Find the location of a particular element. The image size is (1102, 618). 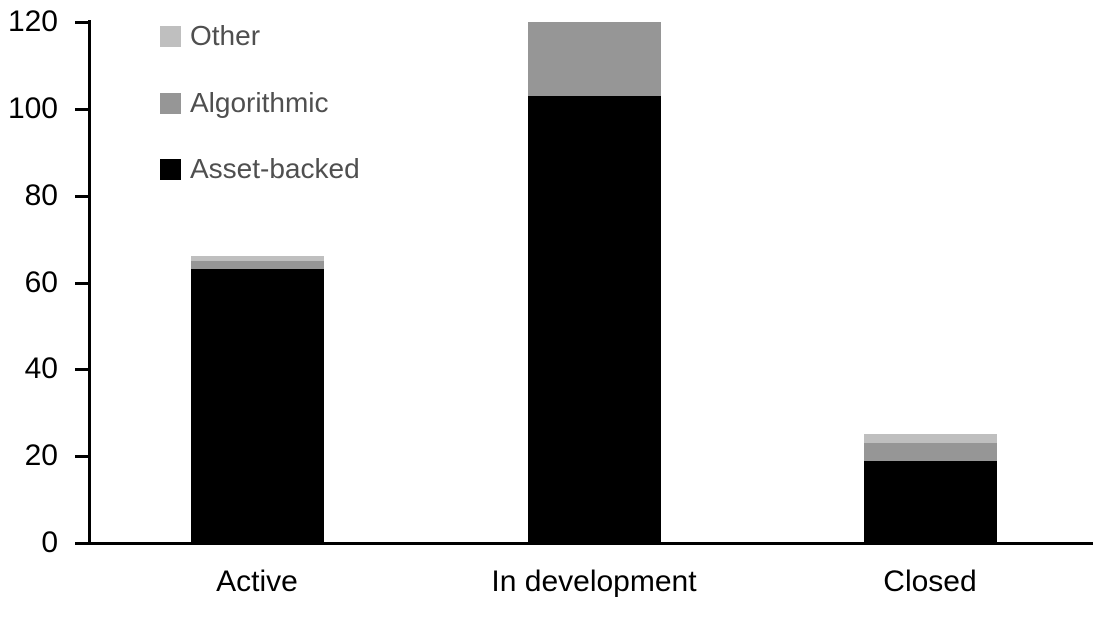

x-axis-label: In development is located at coordinates (594, 581).